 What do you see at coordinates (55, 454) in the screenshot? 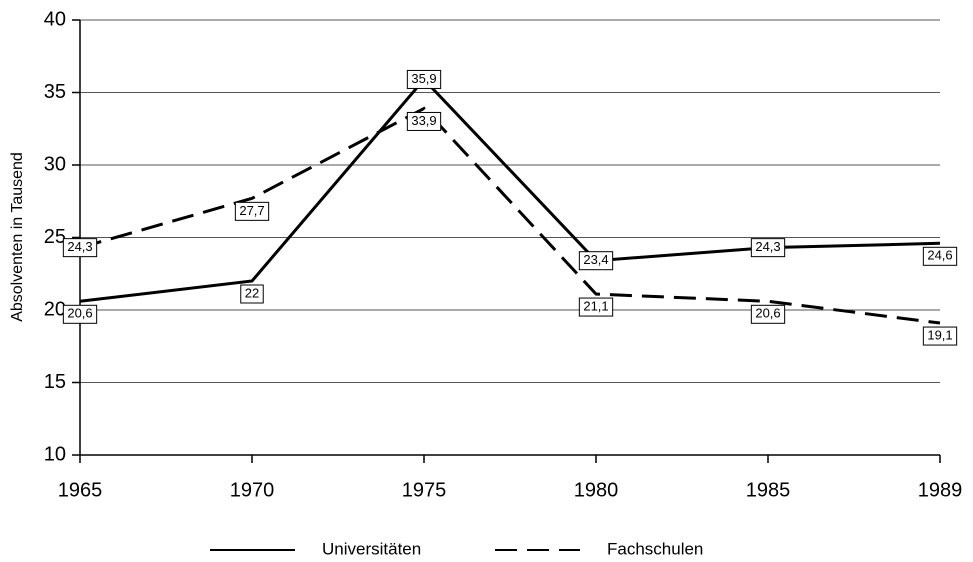
I see `y-tick-label: 10` at bounding box center [55, 454].